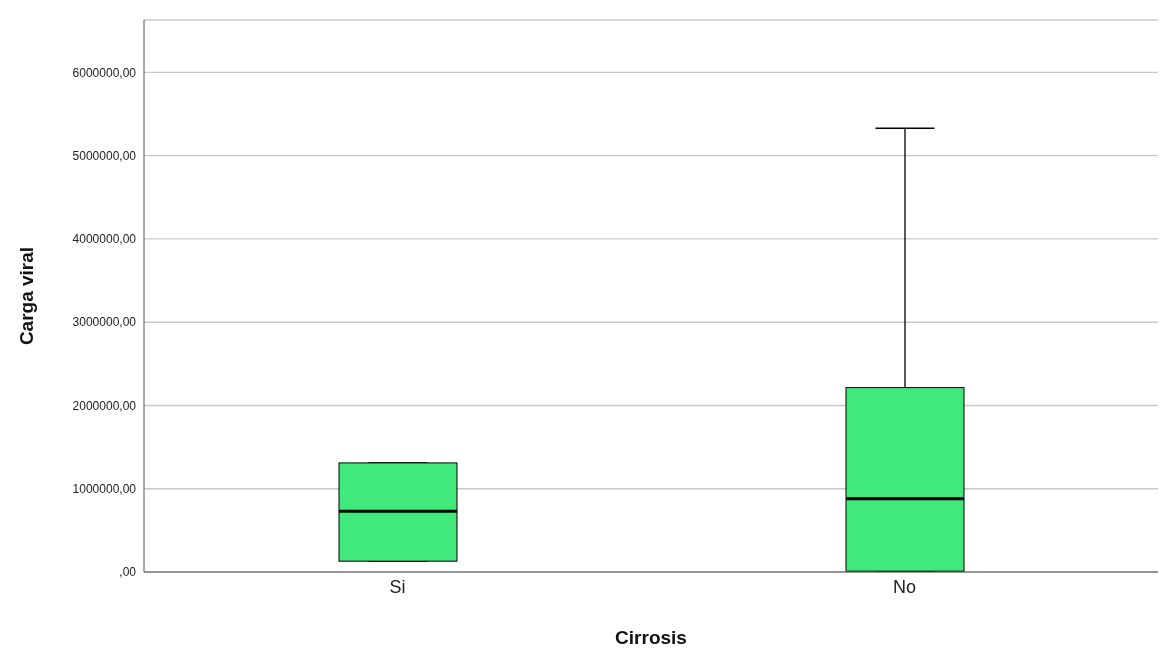  I want to click on y-tick-label: ,00, so click(128, 572).